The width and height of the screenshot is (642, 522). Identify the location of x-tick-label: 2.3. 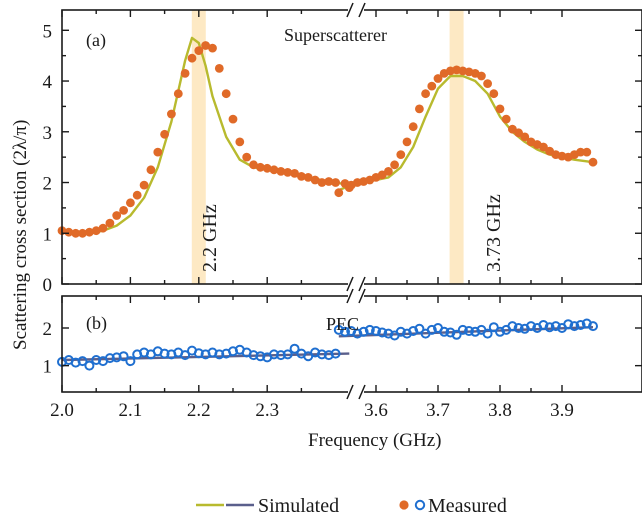
(267, 410).